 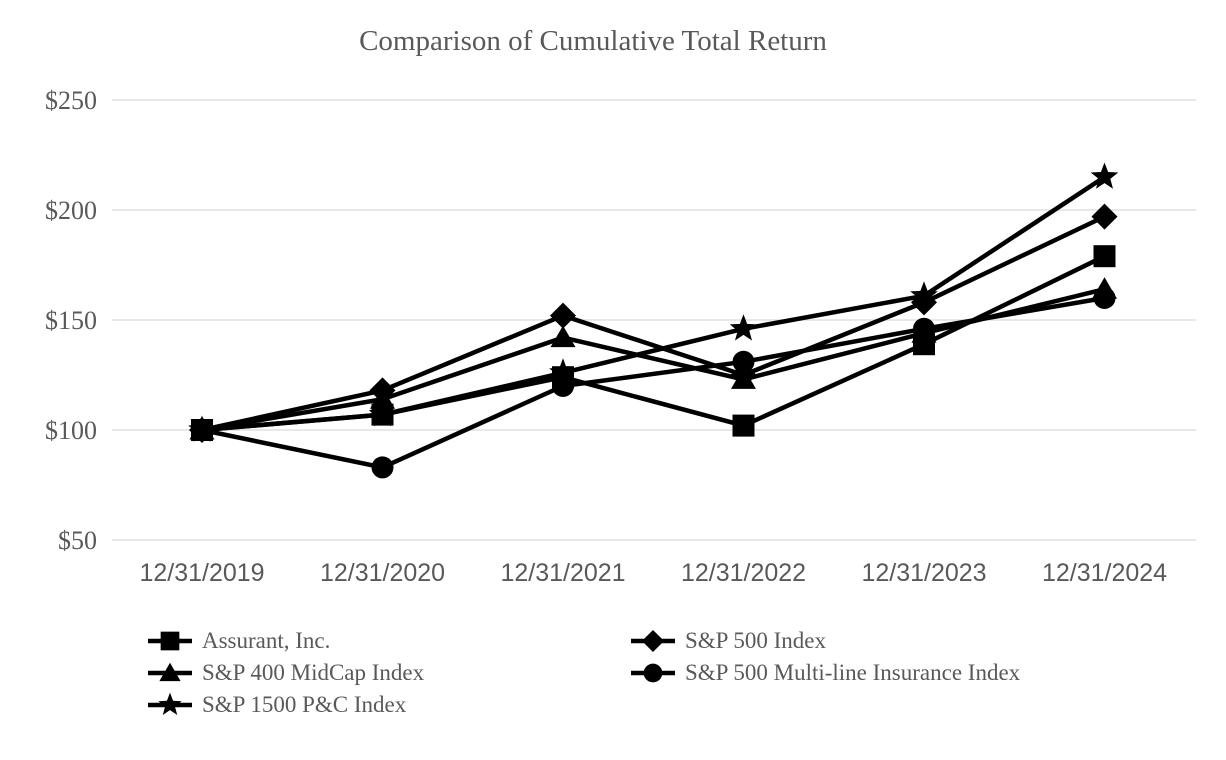 I want to click on star-marker-icon, so click(x=170, y=703).